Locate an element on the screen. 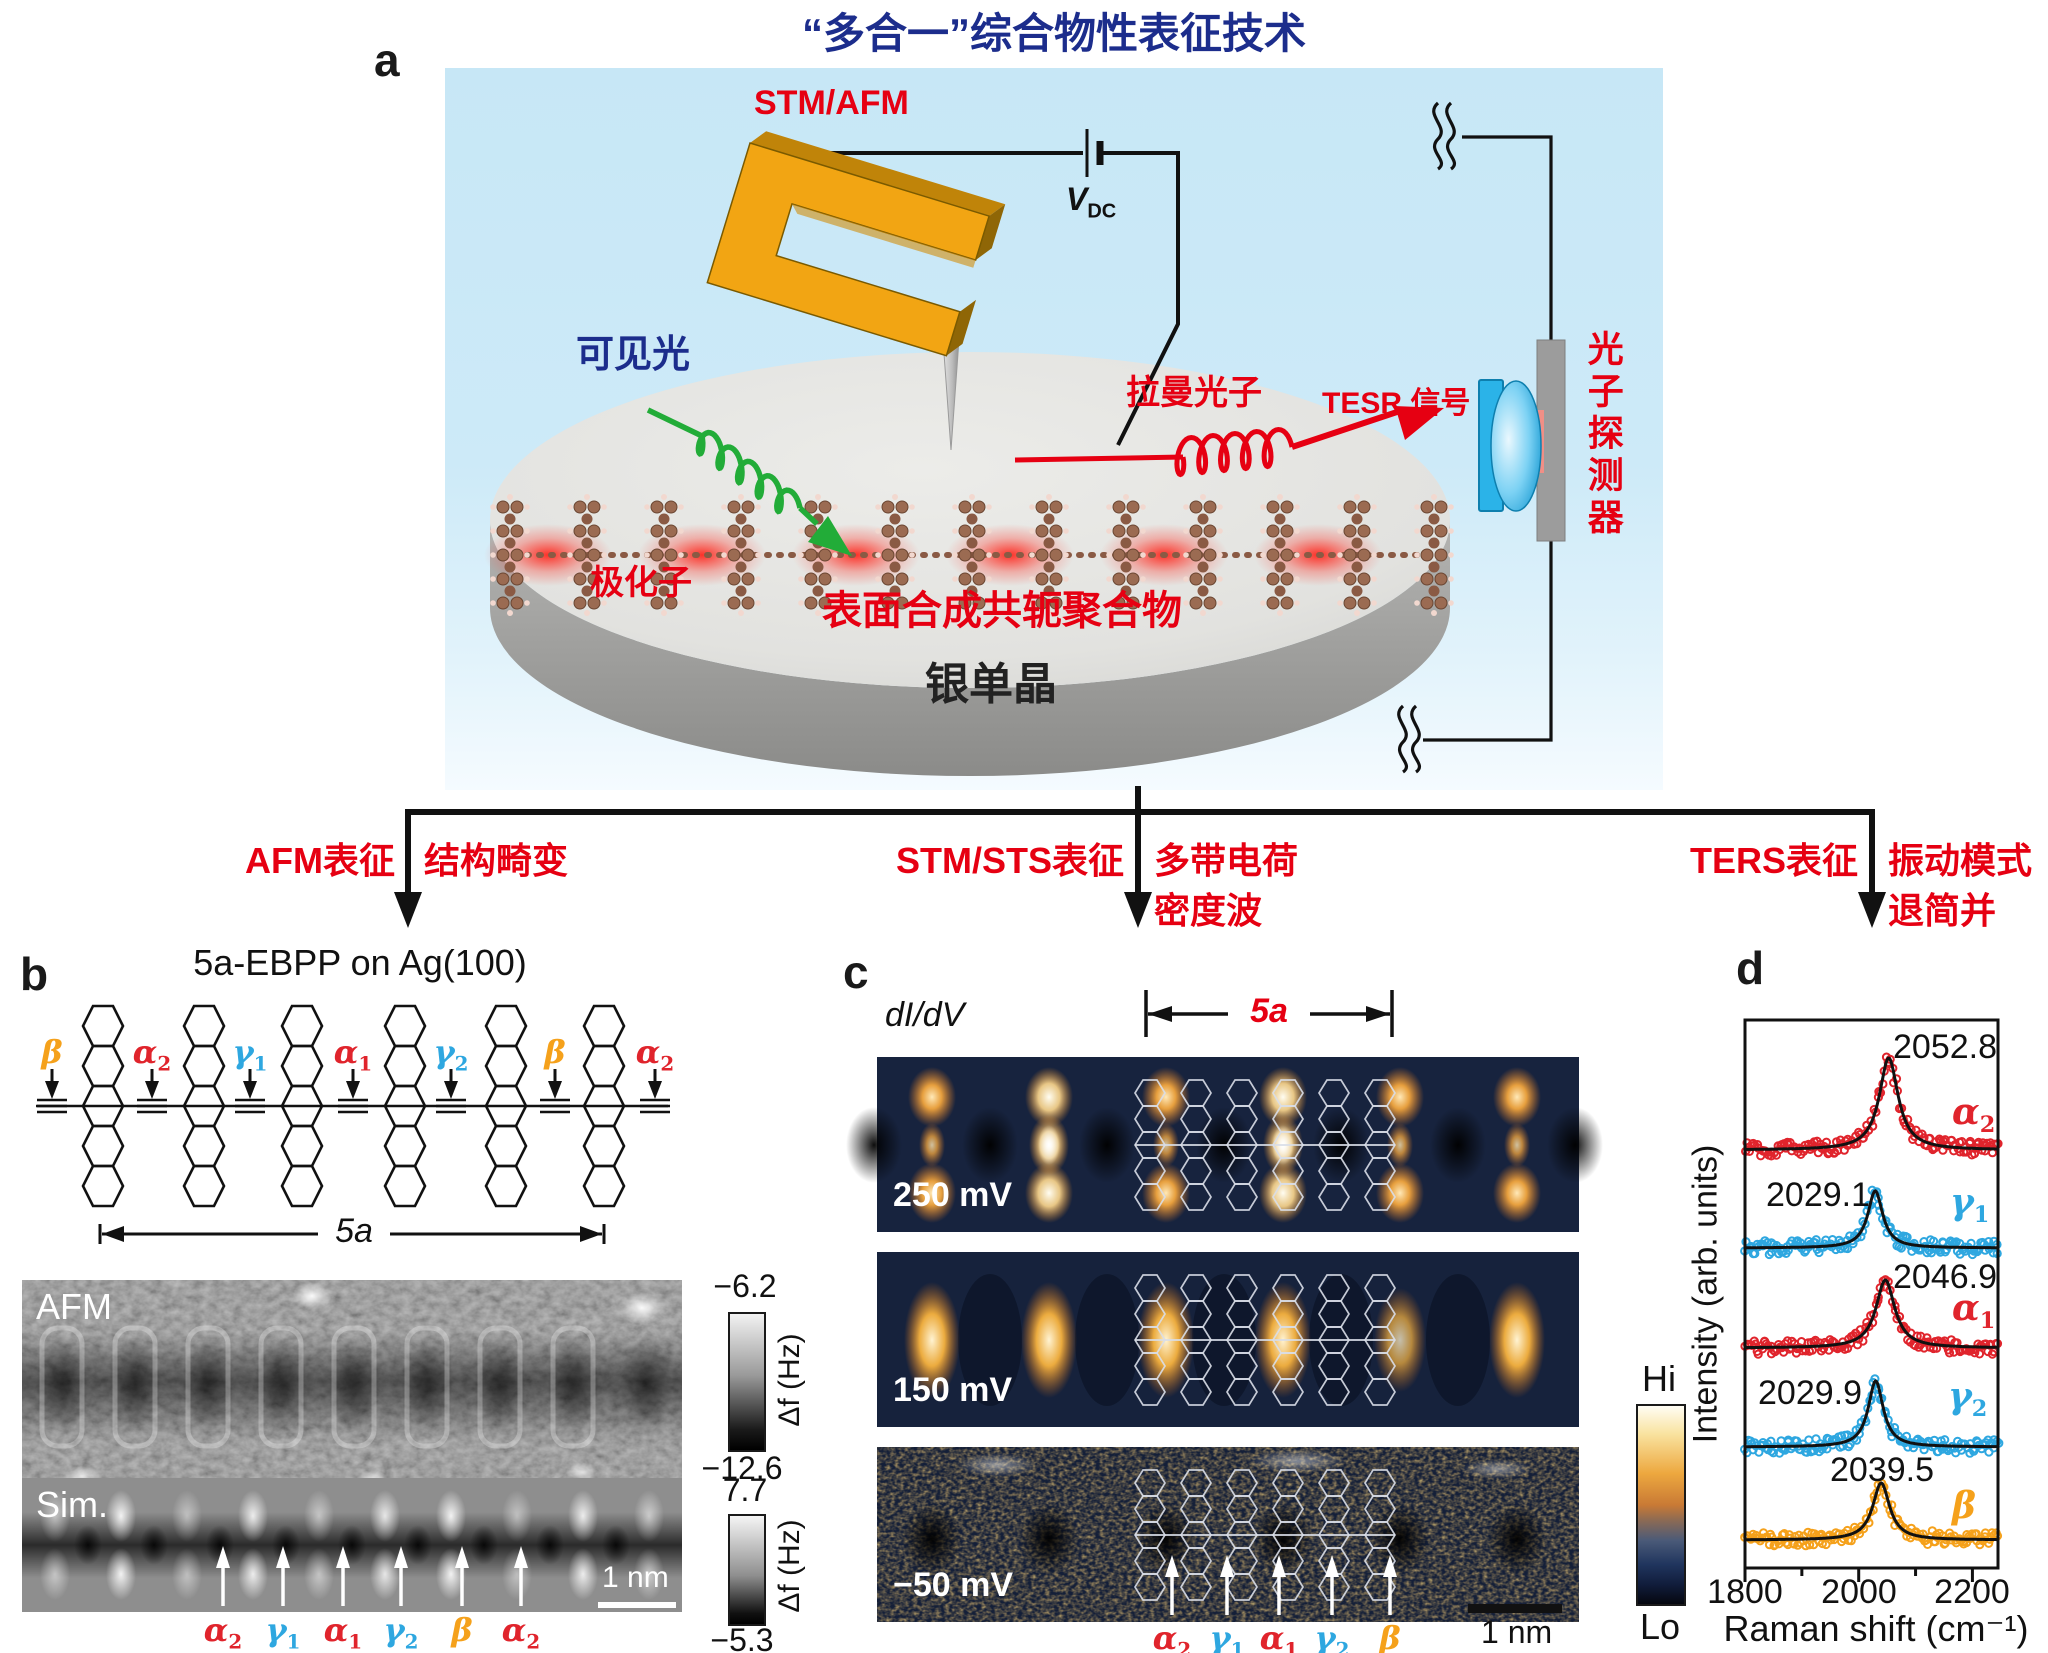 Image resolution: width=2048 pixels, height=1653 pixels. c-arrow-label: γ2 is located at coordinates (1332, 1636).